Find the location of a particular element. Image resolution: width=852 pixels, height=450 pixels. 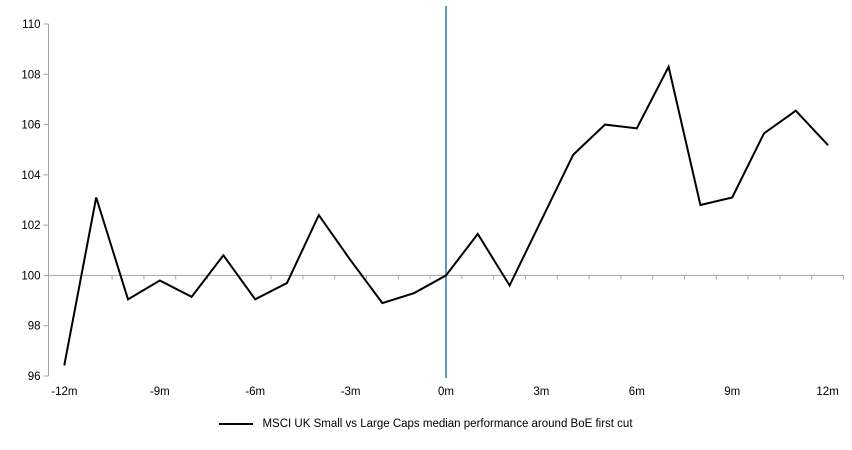

y-tick-label: 100 is located at coordinates (30, 276).